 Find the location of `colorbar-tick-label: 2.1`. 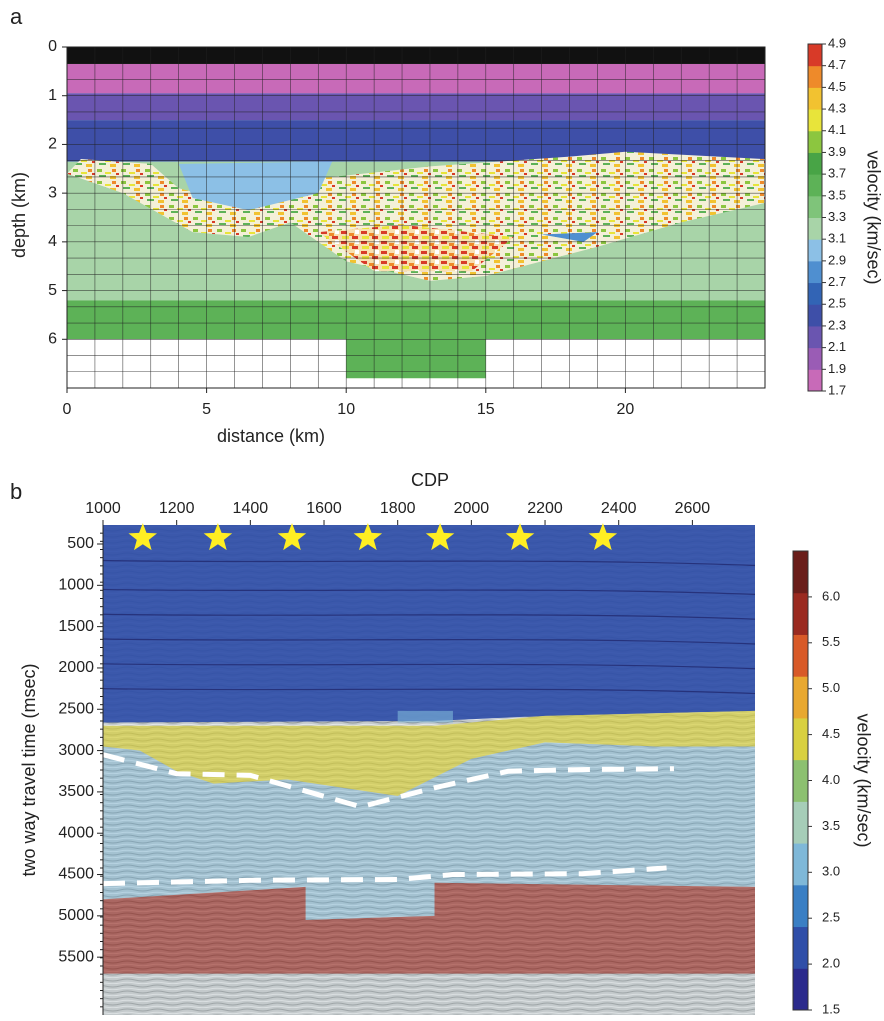

colorbar-tick-label: 2.1 is located at coordinates (837, 346).